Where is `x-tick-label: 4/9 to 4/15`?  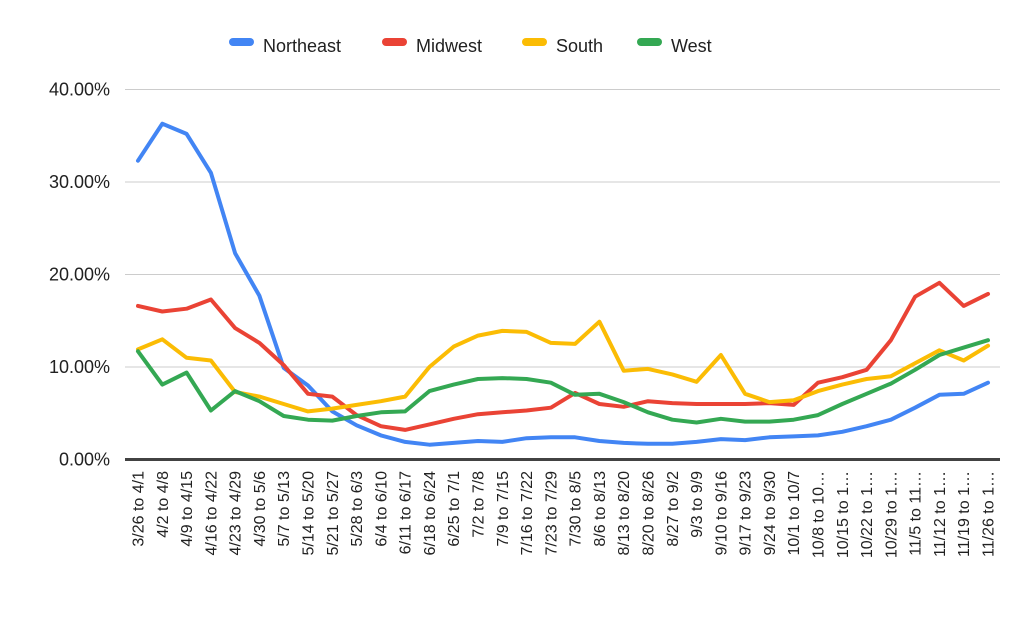
x-tick-label: 4/9 to 4/15 is located at coordinates (187, 509).